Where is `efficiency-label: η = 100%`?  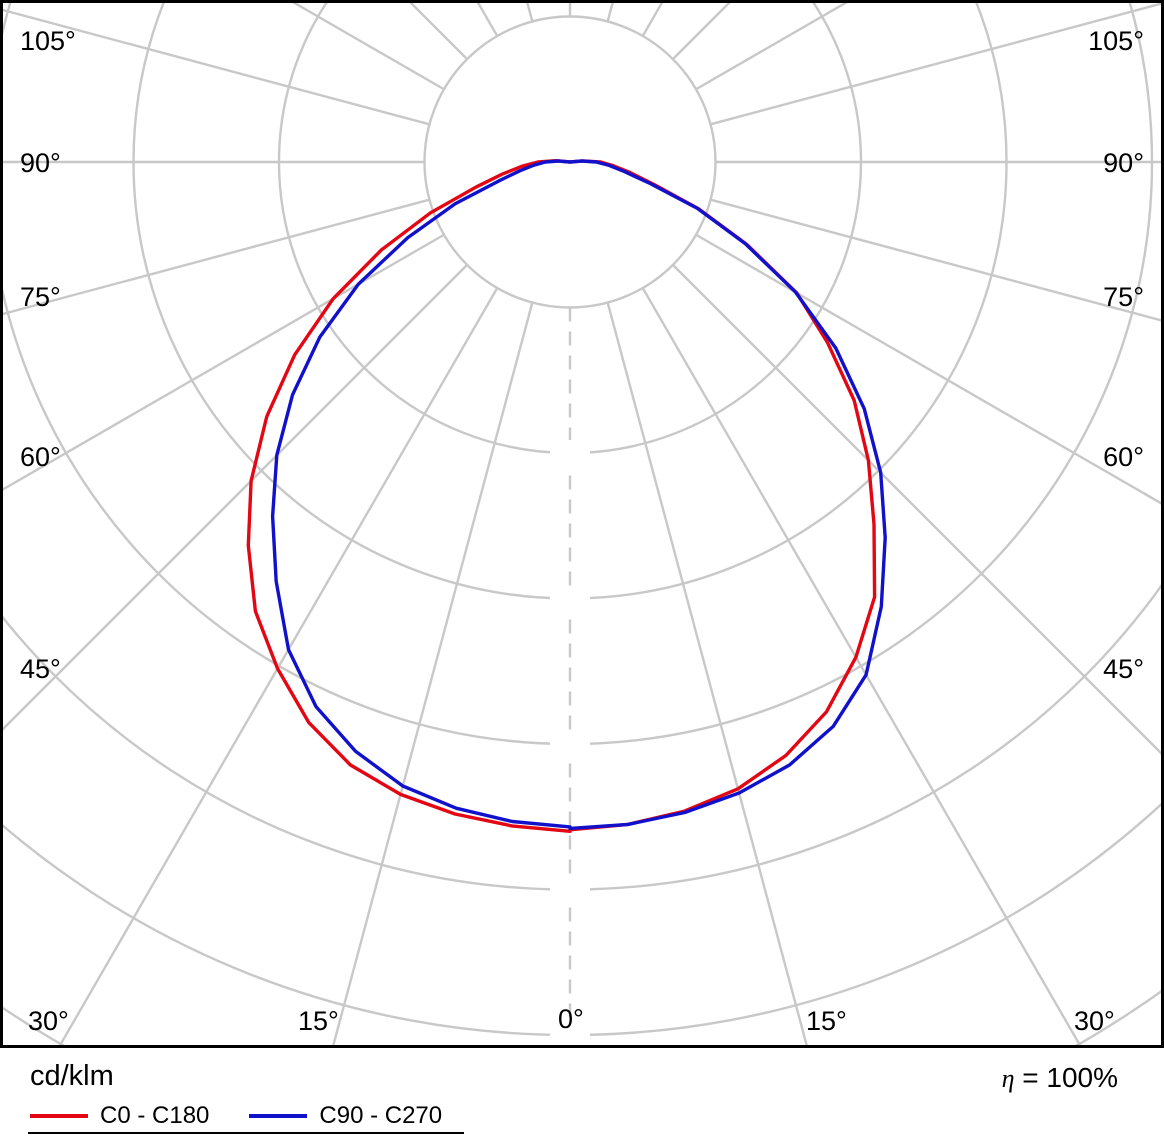
efficiency-label: η = 100% is located at coordinates (1060, 1078).